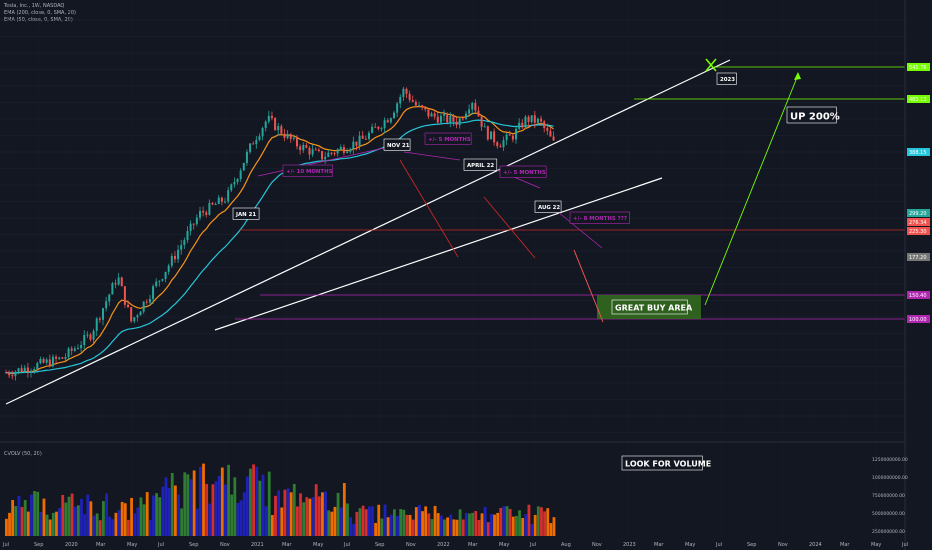 The width and height of the screenshot is (932, 550). Describe the element at coordinates (918, 153) in the screenshot. I see `price-tag-label: 388.15` at that location.